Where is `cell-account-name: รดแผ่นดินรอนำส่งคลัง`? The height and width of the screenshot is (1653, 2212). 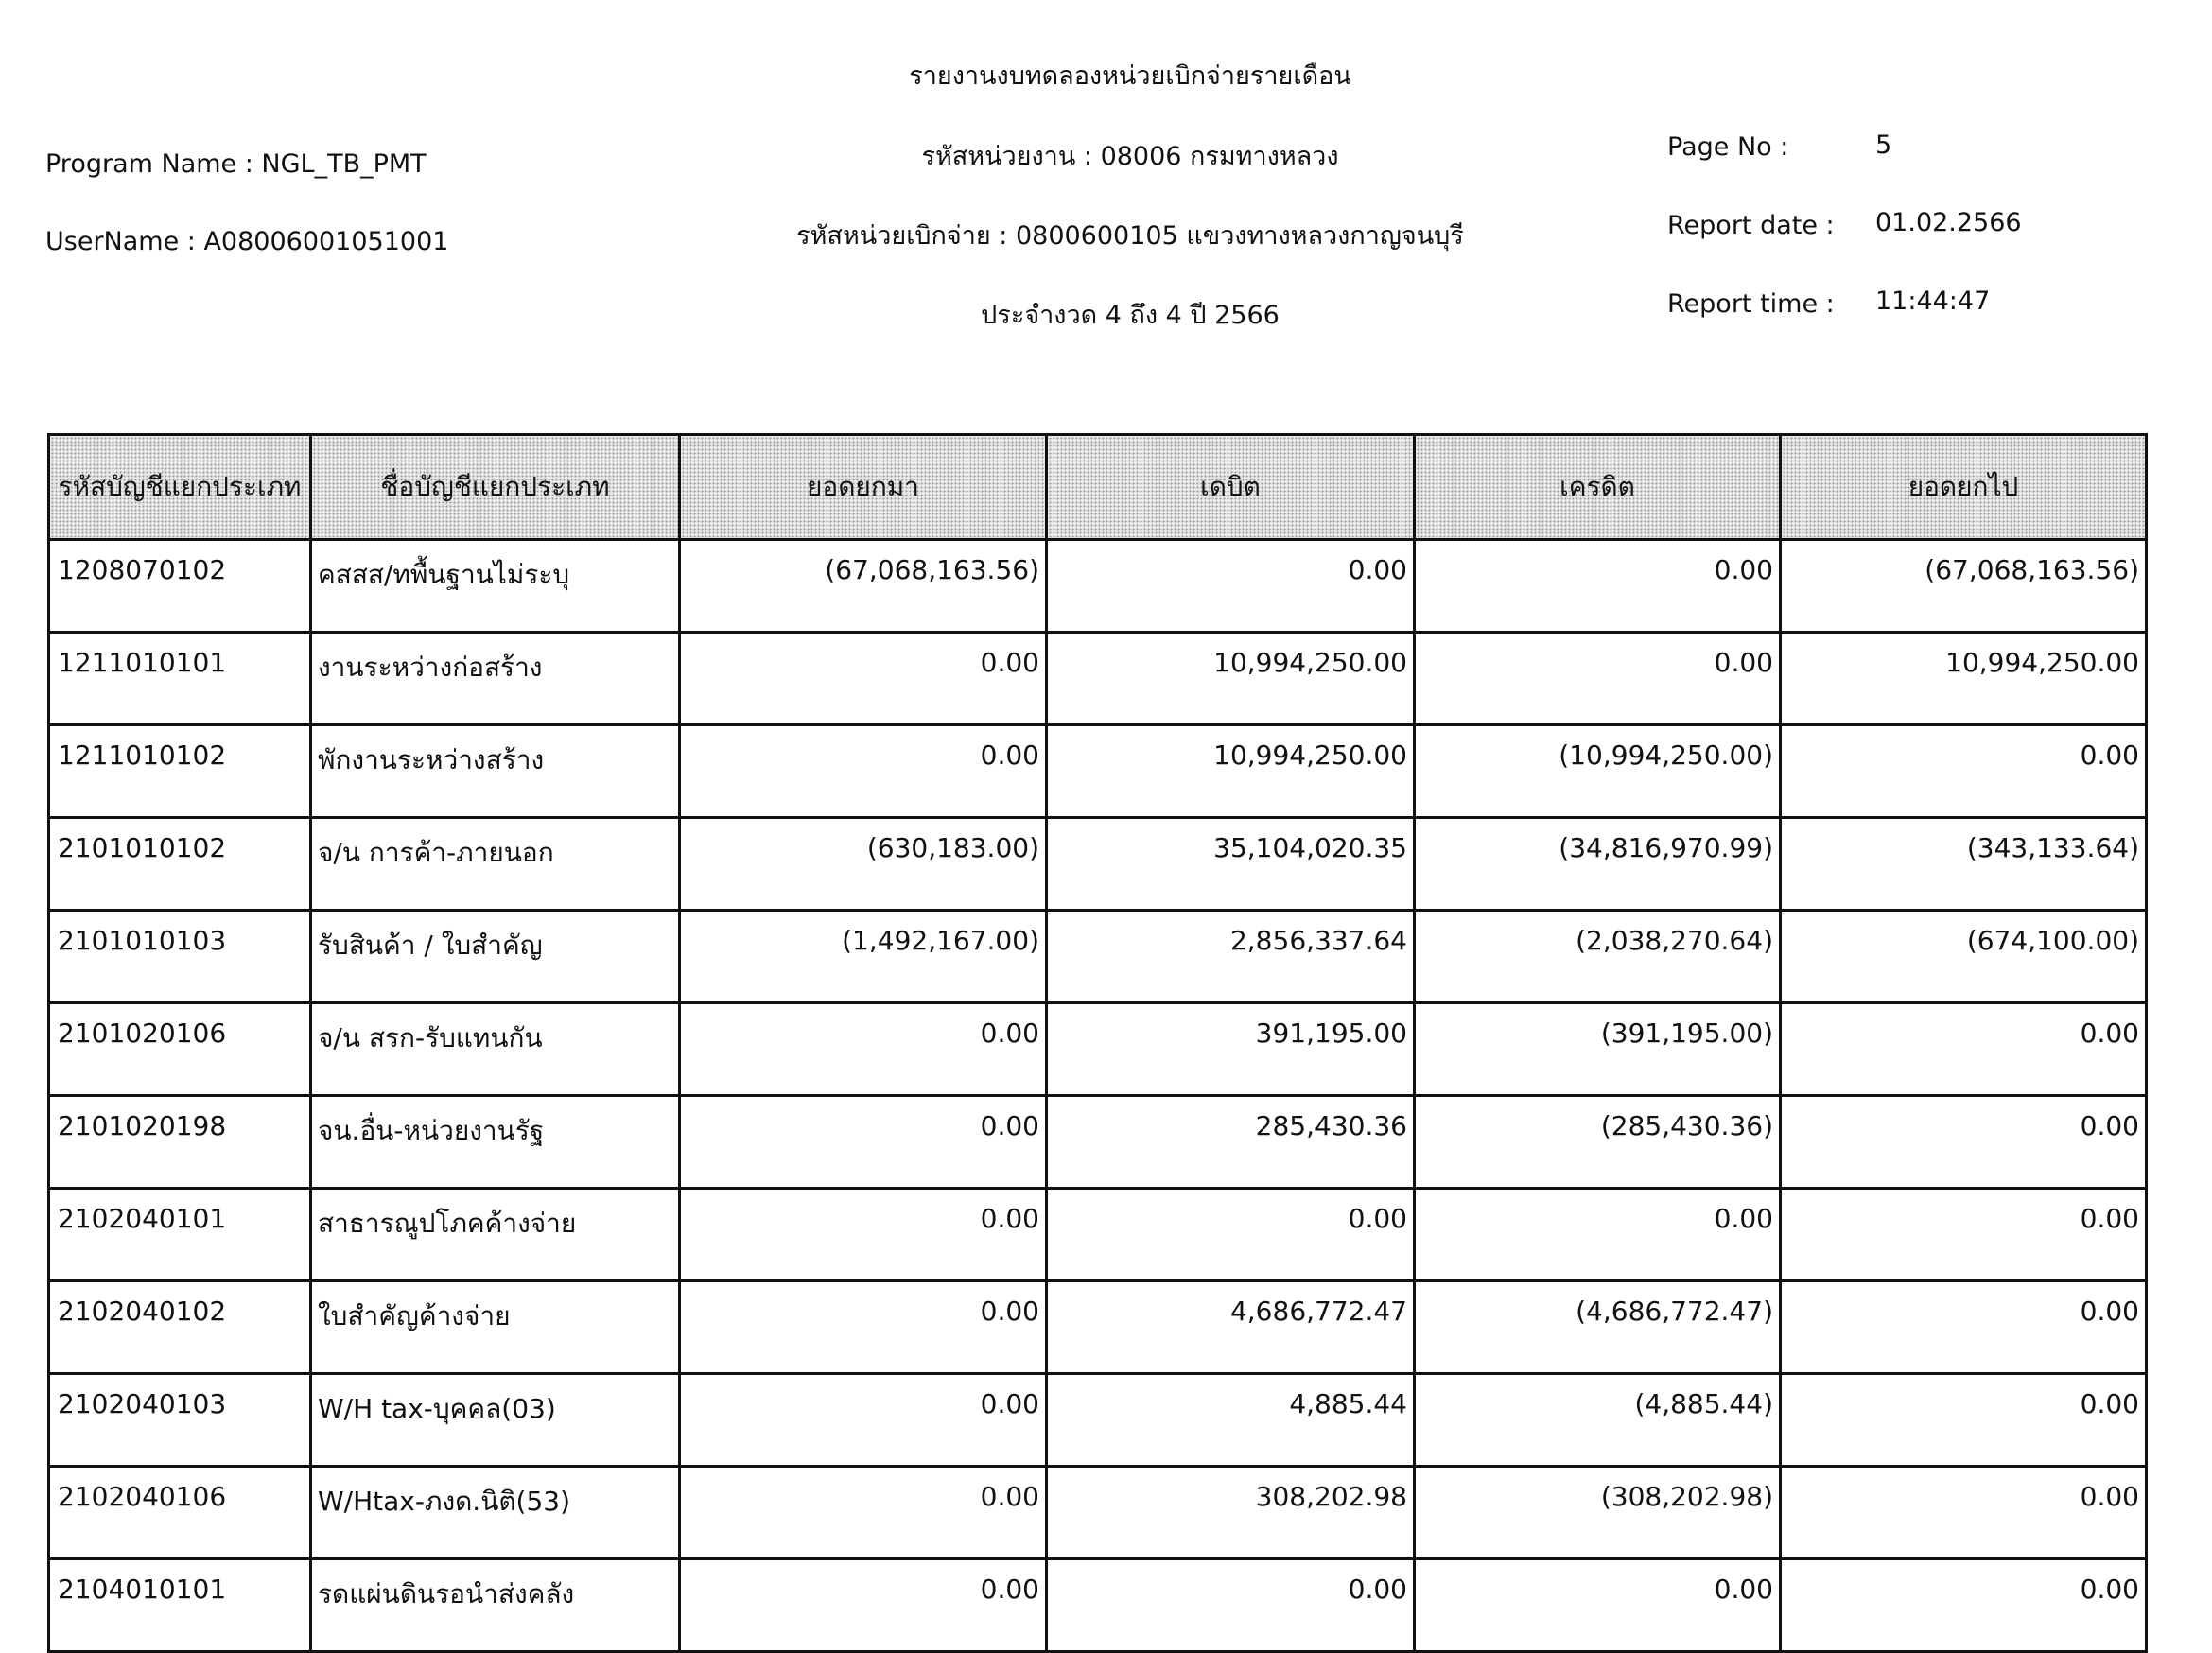
cell-account-name: รดแผ่นดินรอนำส่งคลัง is located at coordinates (495, 1605).